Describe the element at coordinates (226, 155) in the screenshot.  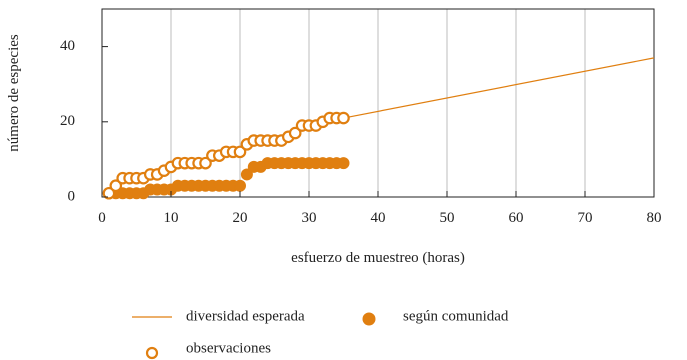
I see `series-observations` at that location.